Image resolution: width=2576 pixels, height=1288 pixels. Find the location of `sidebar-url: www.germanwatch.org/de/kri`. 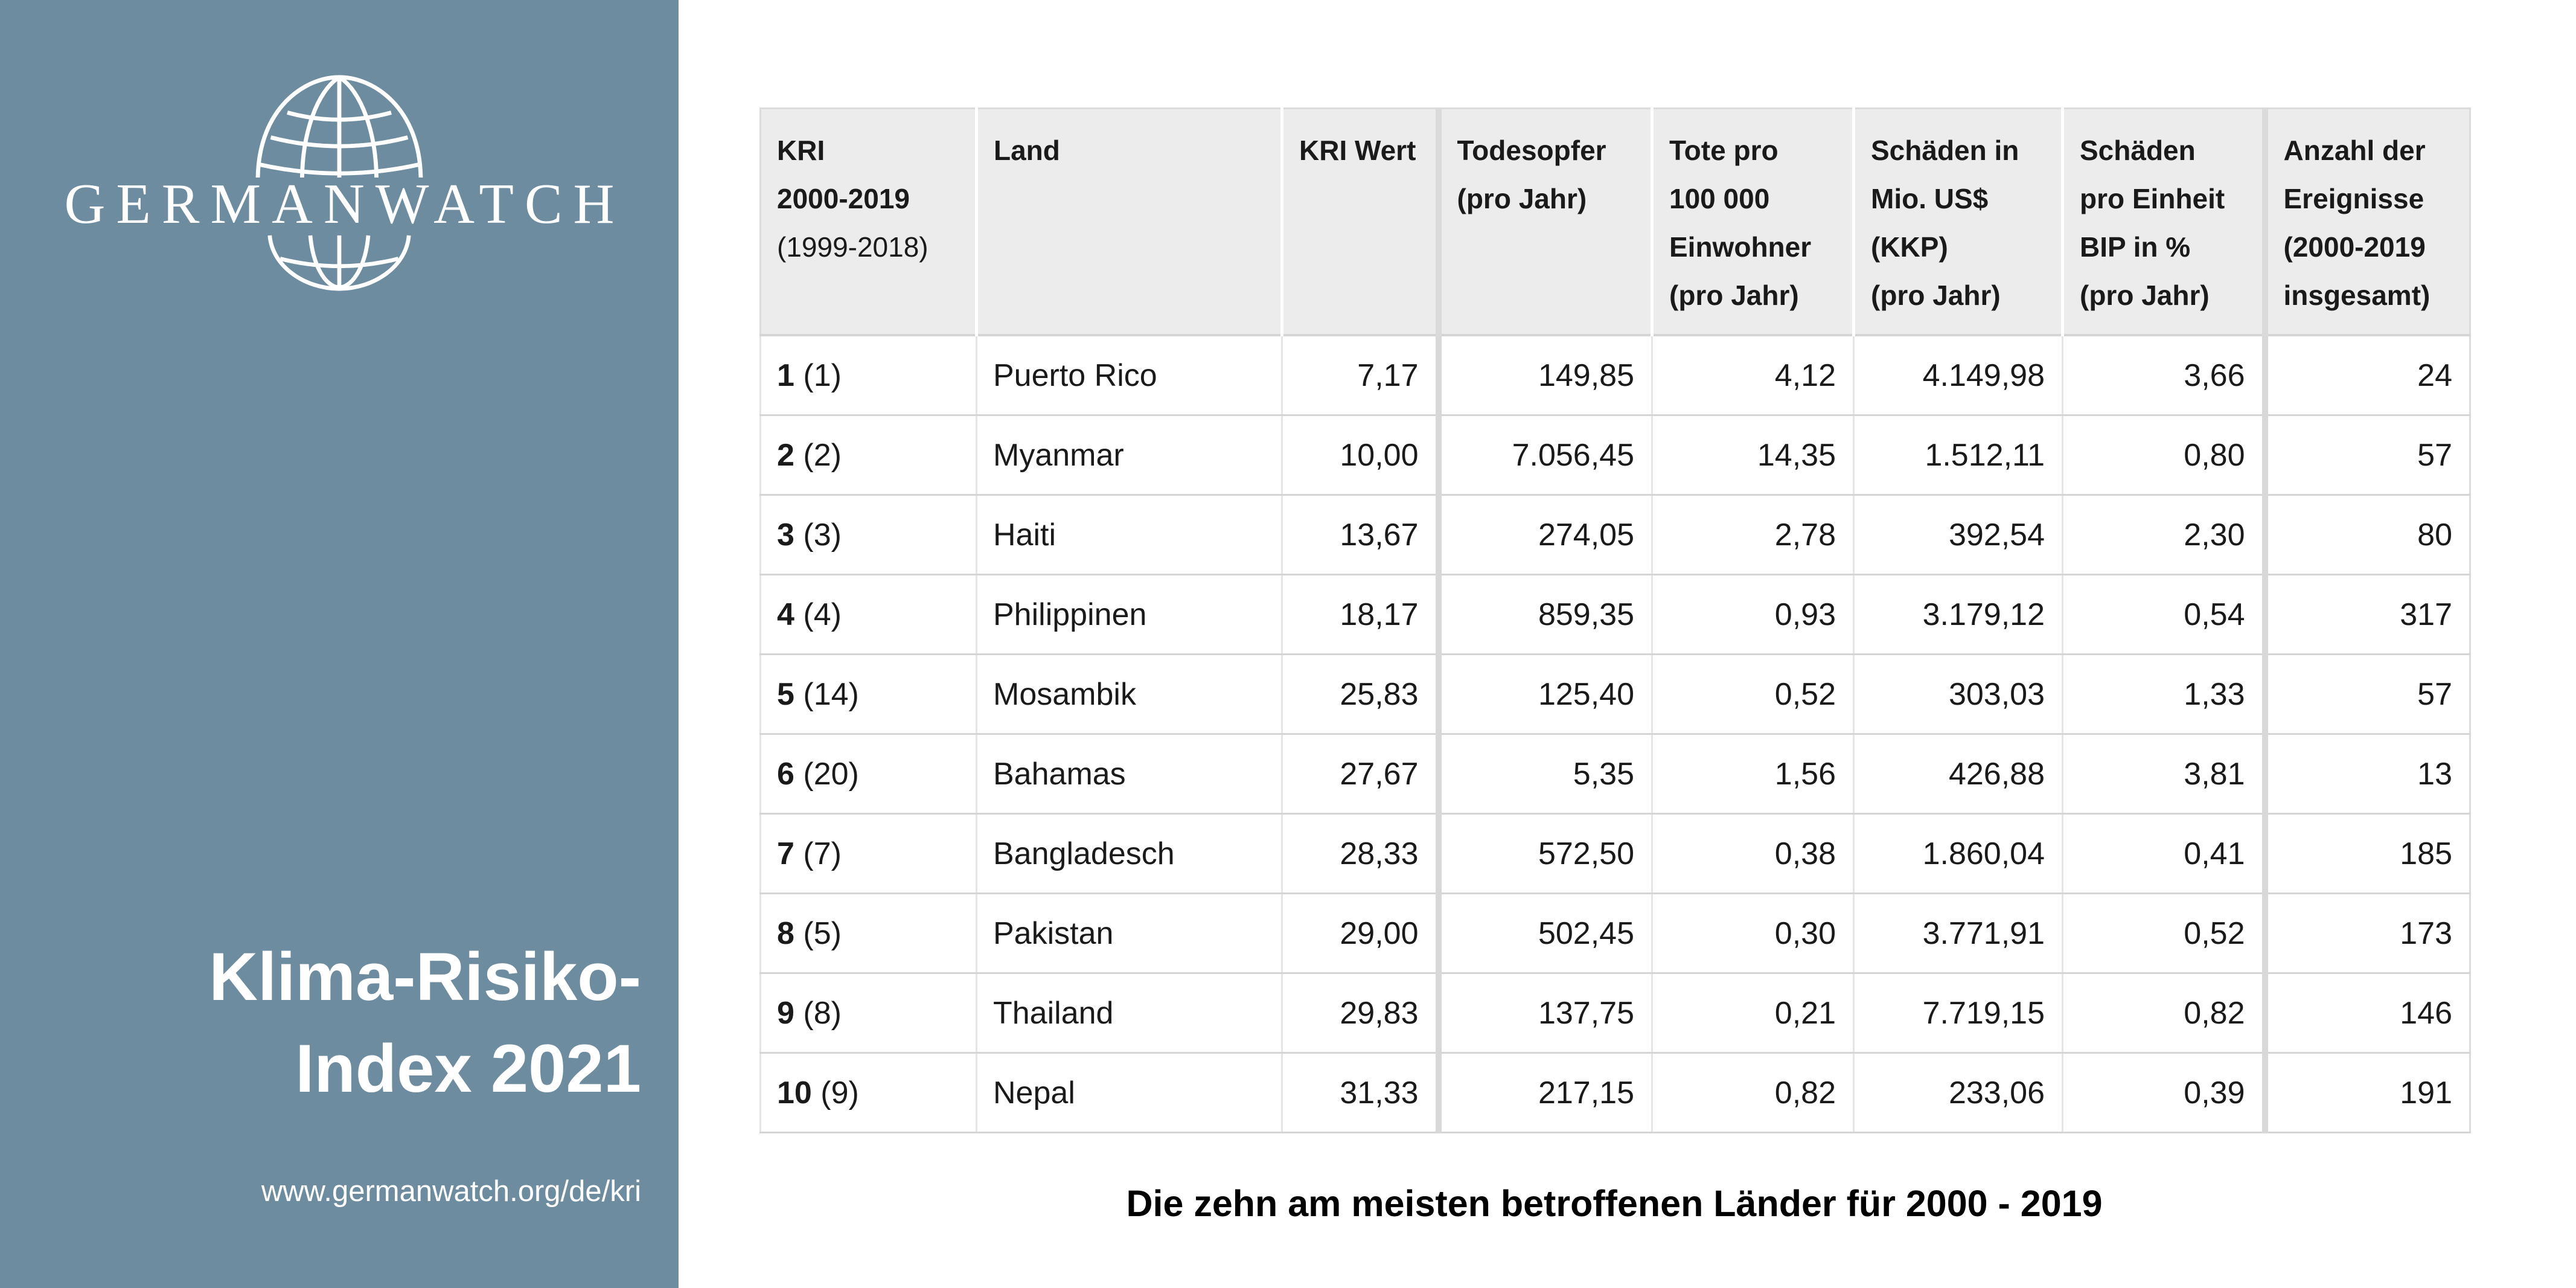

sidebar-url: www.germanwatch.org/de/kri is located at coordinates (451, 1191).